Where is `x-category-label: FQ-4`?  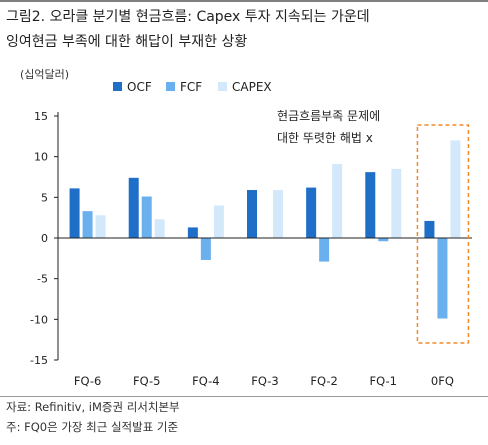
x-category-label: FQ-4 is located at coordinates (205, 381).